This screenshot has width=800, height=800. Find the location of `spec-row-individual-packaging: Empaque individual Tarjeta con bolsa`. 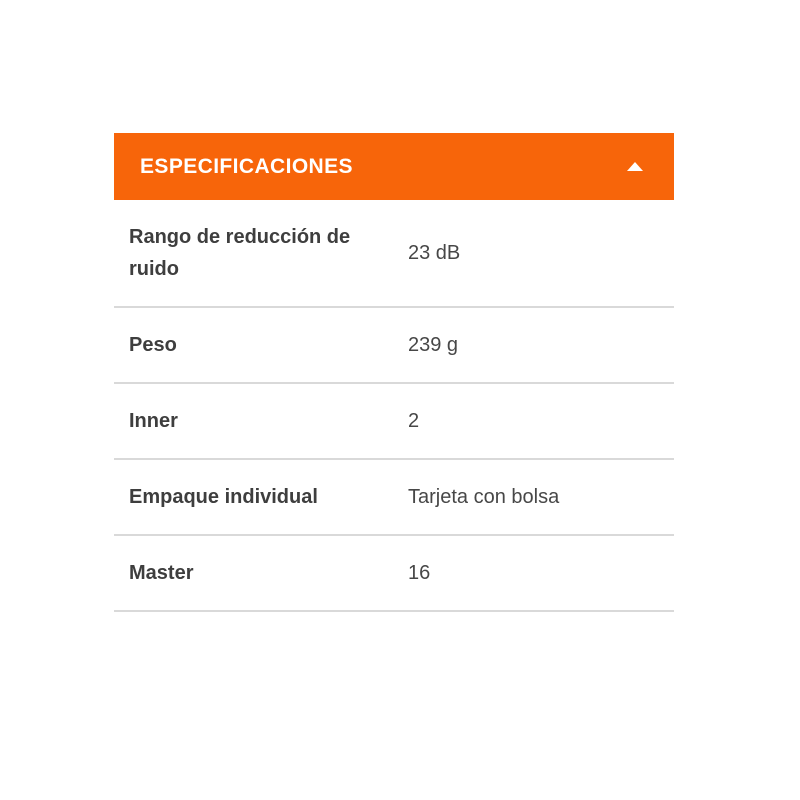

spec-row-individual-packaging: Empaque individual Tarjeta con bolsa is located at coordinates (394, 498).